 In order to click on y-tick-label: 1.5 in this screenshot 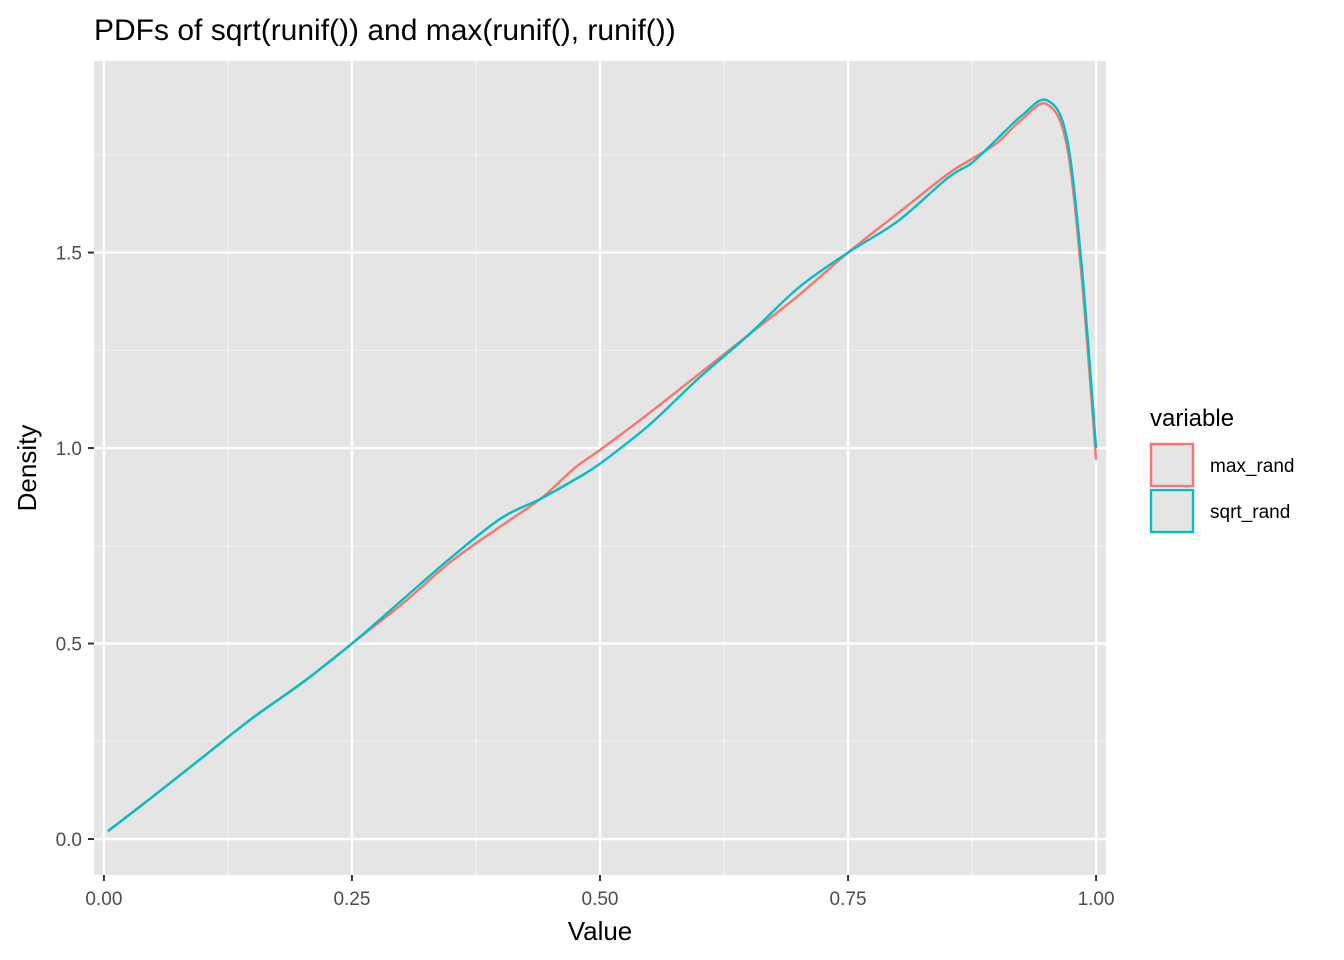, I will do `click(69, 254)`.